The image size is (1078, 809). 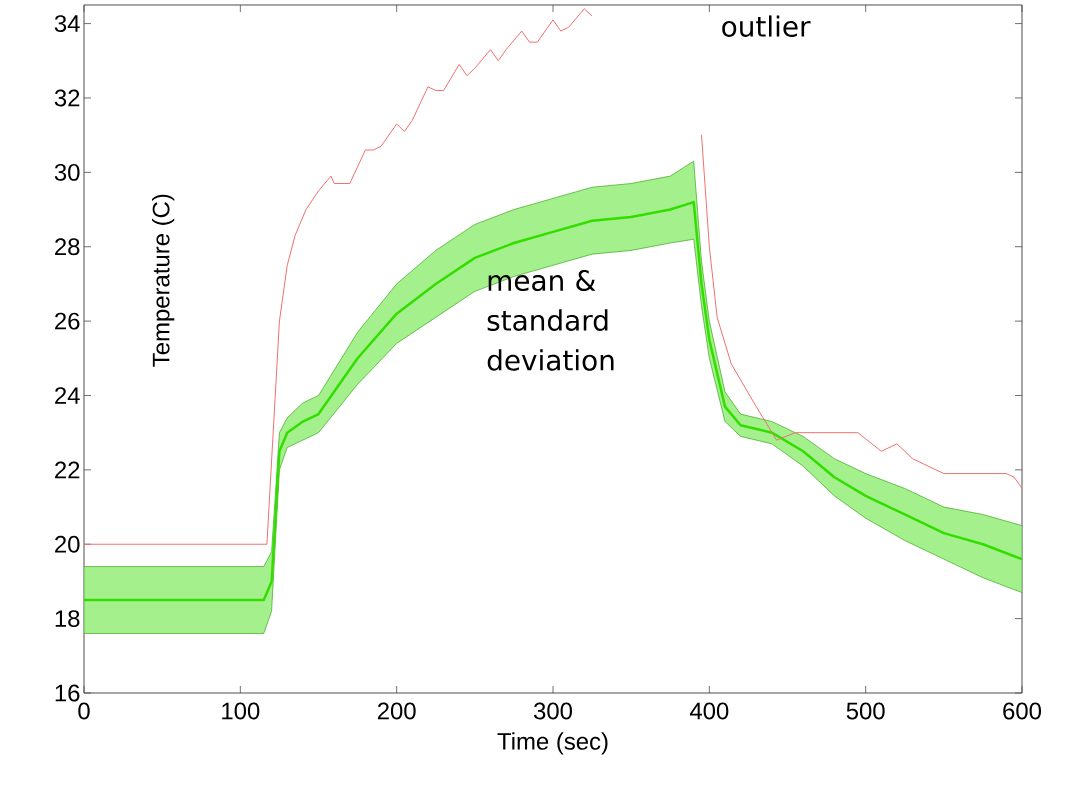 I want to click on x-tick-label: 0, so click(x=84, y=711).